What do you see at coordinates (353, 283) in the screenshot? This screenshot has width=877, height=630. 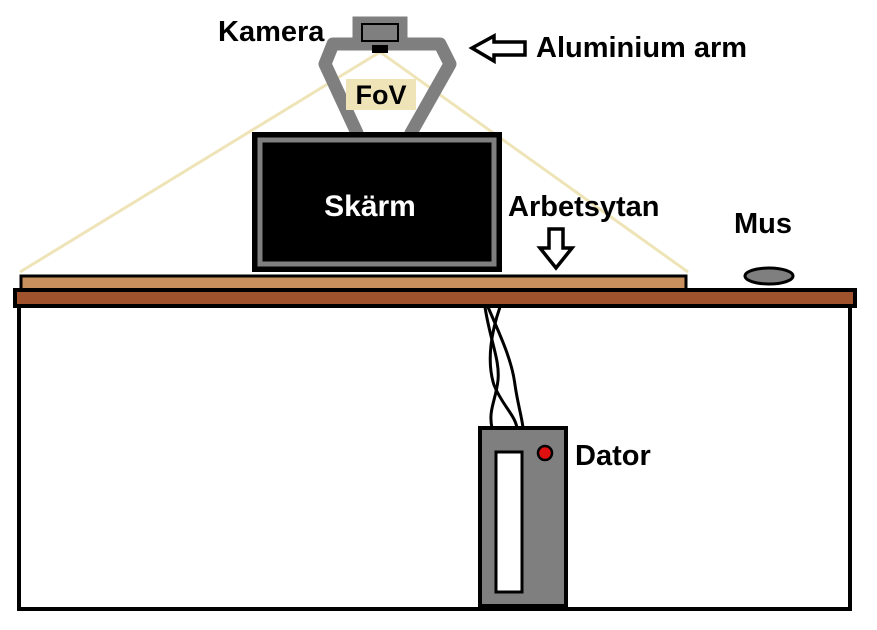 I see `work-surface` at bounding box center [353, 283].